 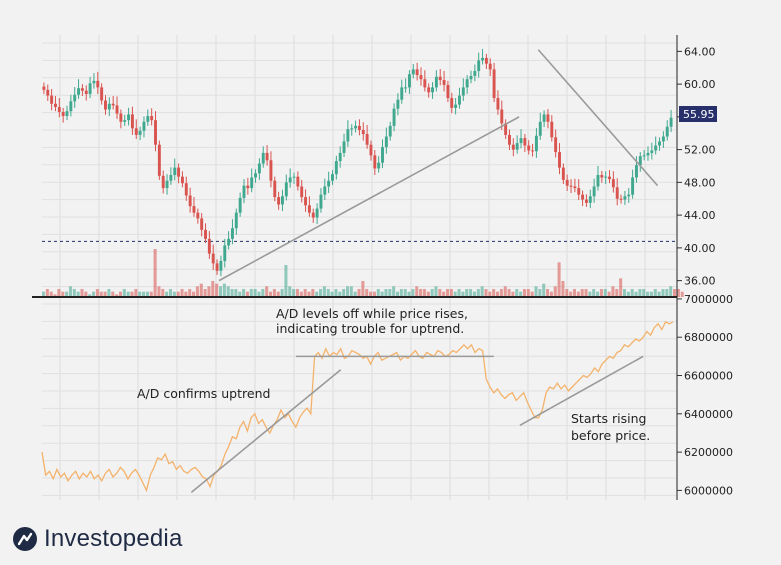 What do you see at coordinates (598, 118) in the screenshot?
I see `price-downtrend-line` at bounding box center [598, 118].